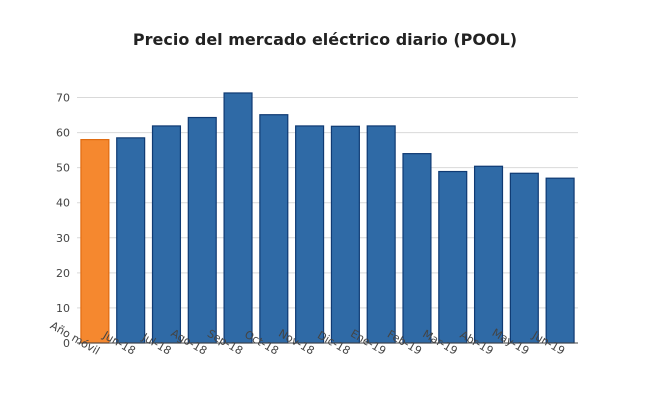  I want to click on y-tick-labels: 0 10 20 30 40 50 60 70, so click(63, 221).